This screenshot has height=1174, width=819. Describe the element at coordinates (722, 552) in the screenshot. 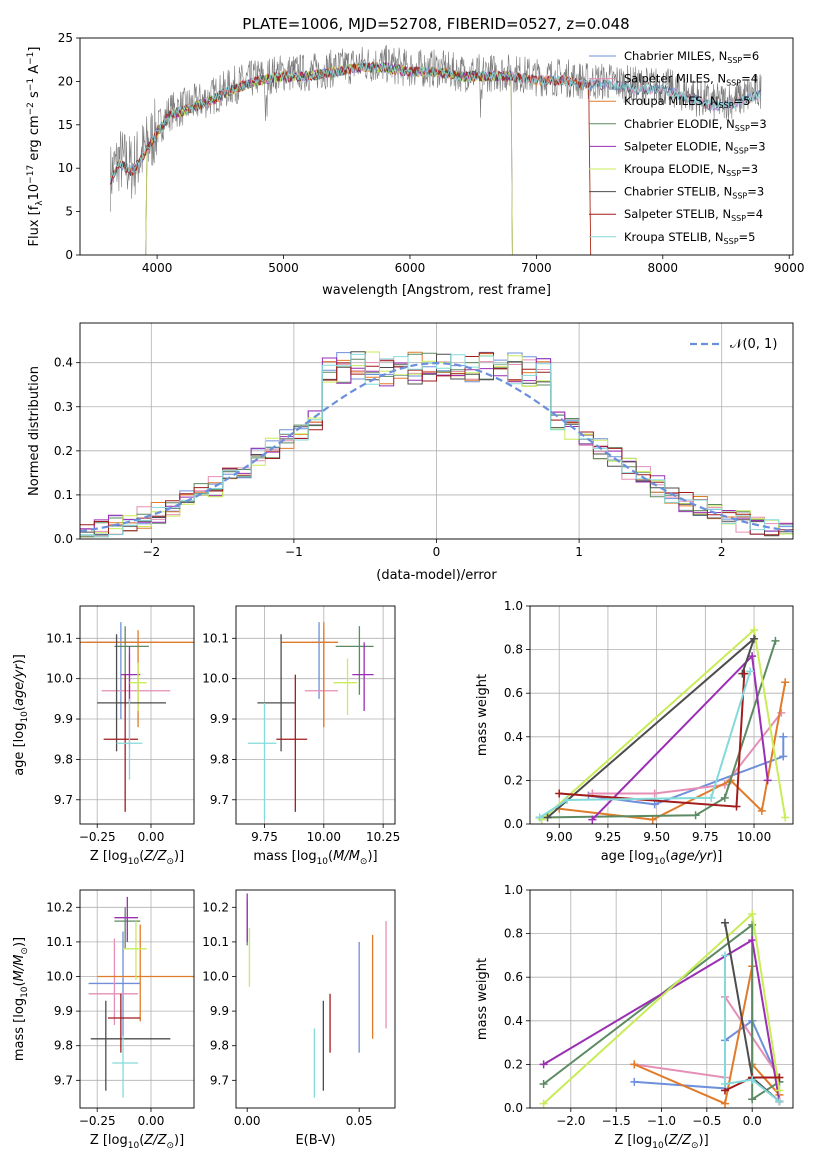

I see `x-tick-label: 2` at that location.